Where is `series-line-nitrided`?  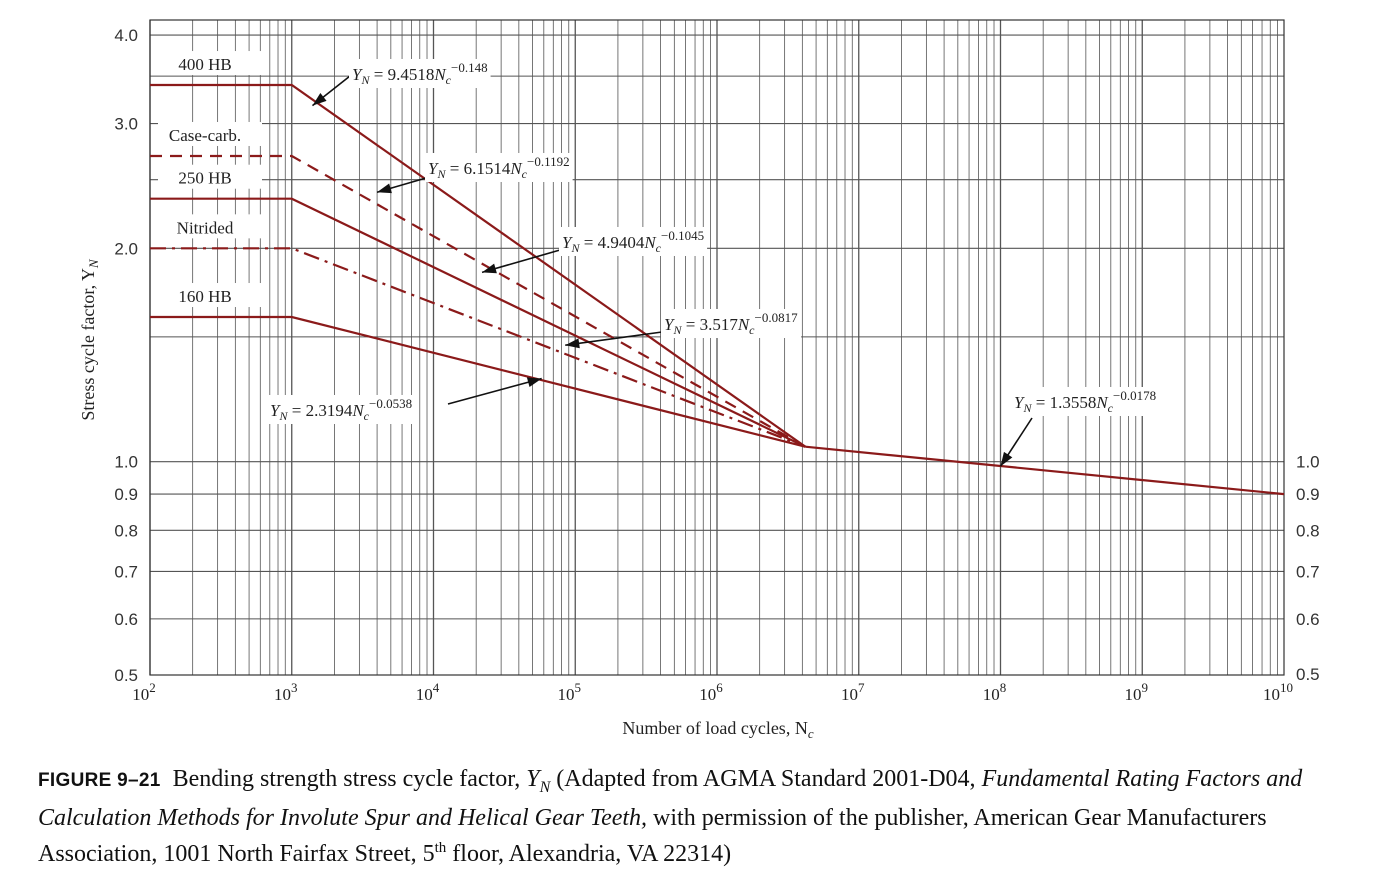 series-line-nitrided is located at coordinates (478, 347).